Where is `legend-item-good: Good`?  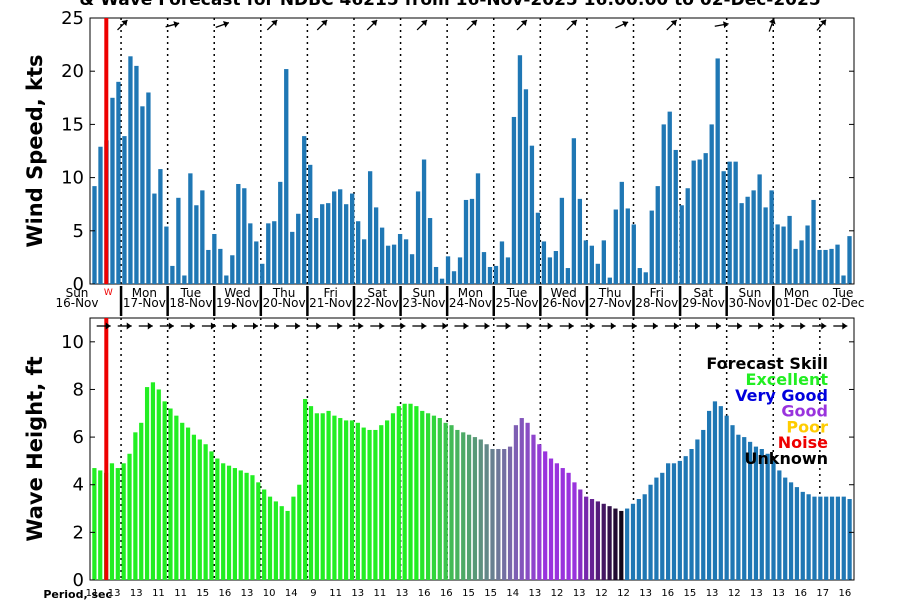 legend-item-good: Good is located at coordinates (804, 411).